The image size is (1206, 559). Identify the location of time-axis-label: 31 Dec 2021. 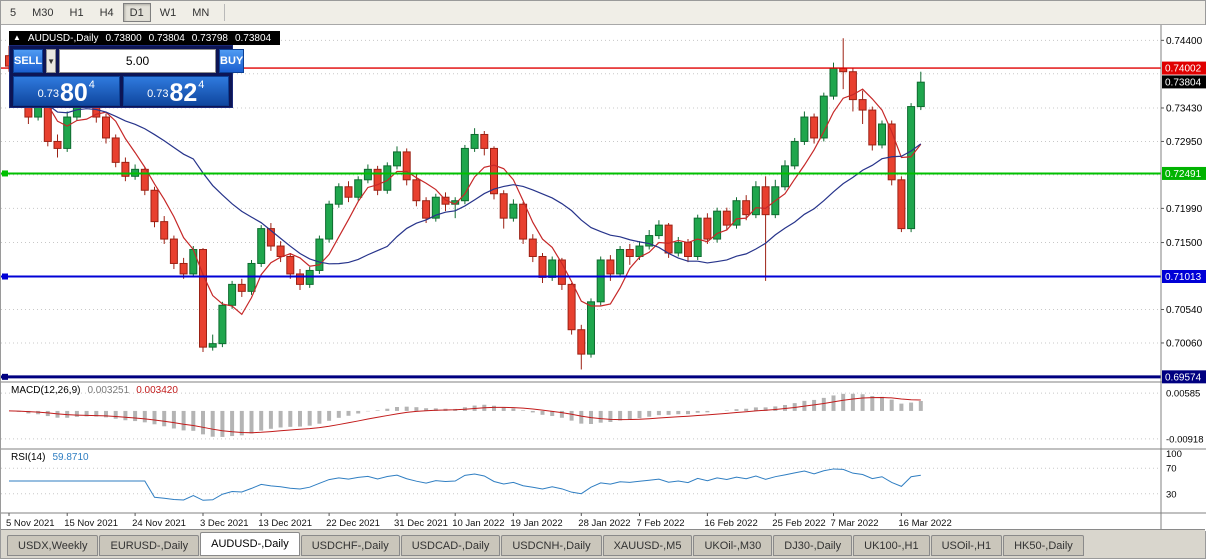
(421, 523).